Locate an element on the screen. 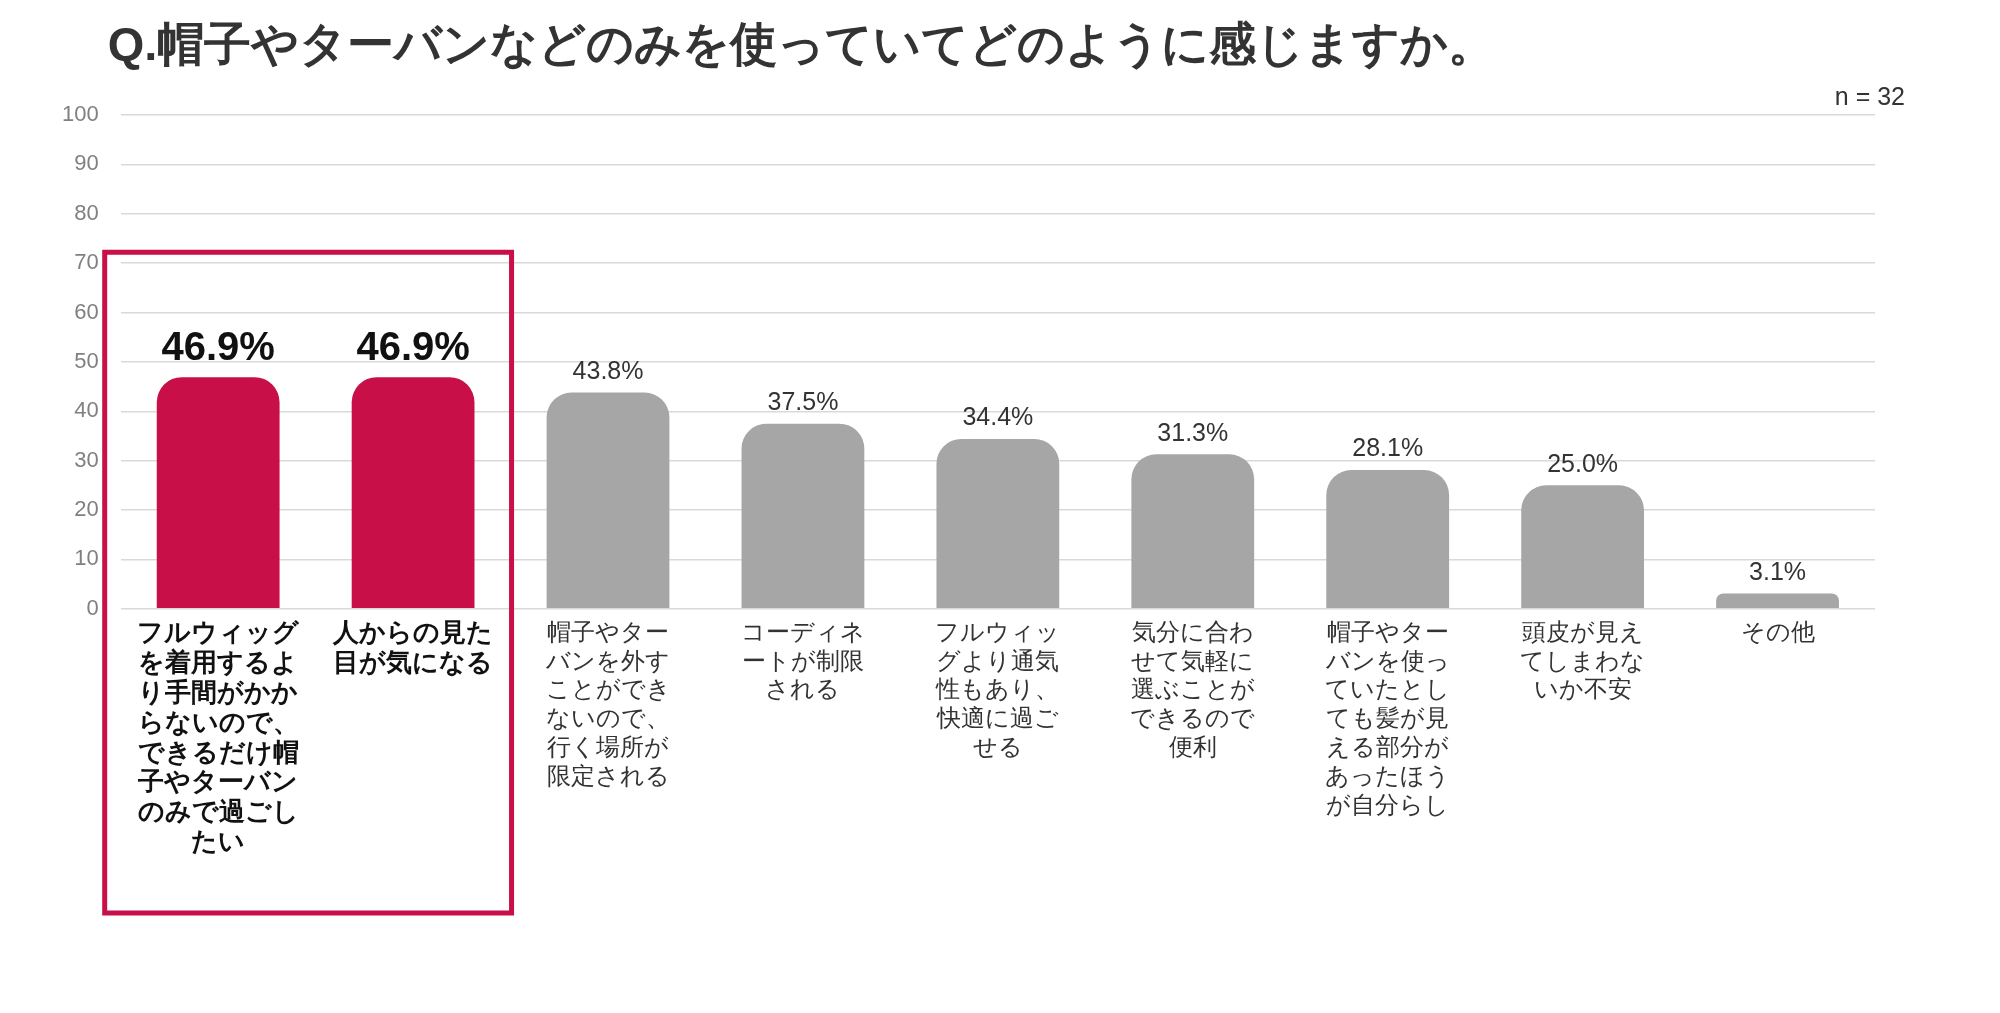 This screenshot has width=2000, height=1013. chart-title: Q.帽子やターバンなどのみを使っていてどのように感じますか。 is located at coordinates (801, 43).